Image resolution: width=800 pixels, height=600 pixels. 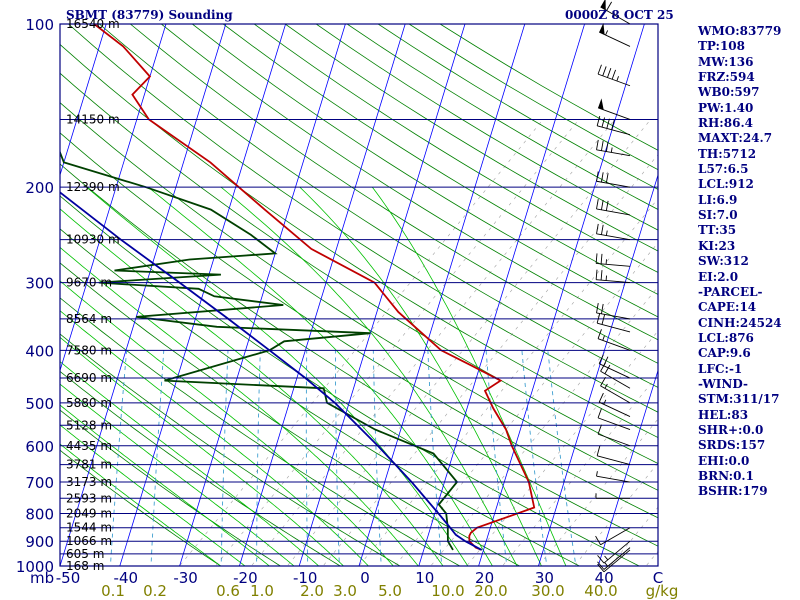 What do you see at coordinates (739, 399) in the screenshot?
I see `sounding-index: STM:311/17` at bounding box center [739, 399].